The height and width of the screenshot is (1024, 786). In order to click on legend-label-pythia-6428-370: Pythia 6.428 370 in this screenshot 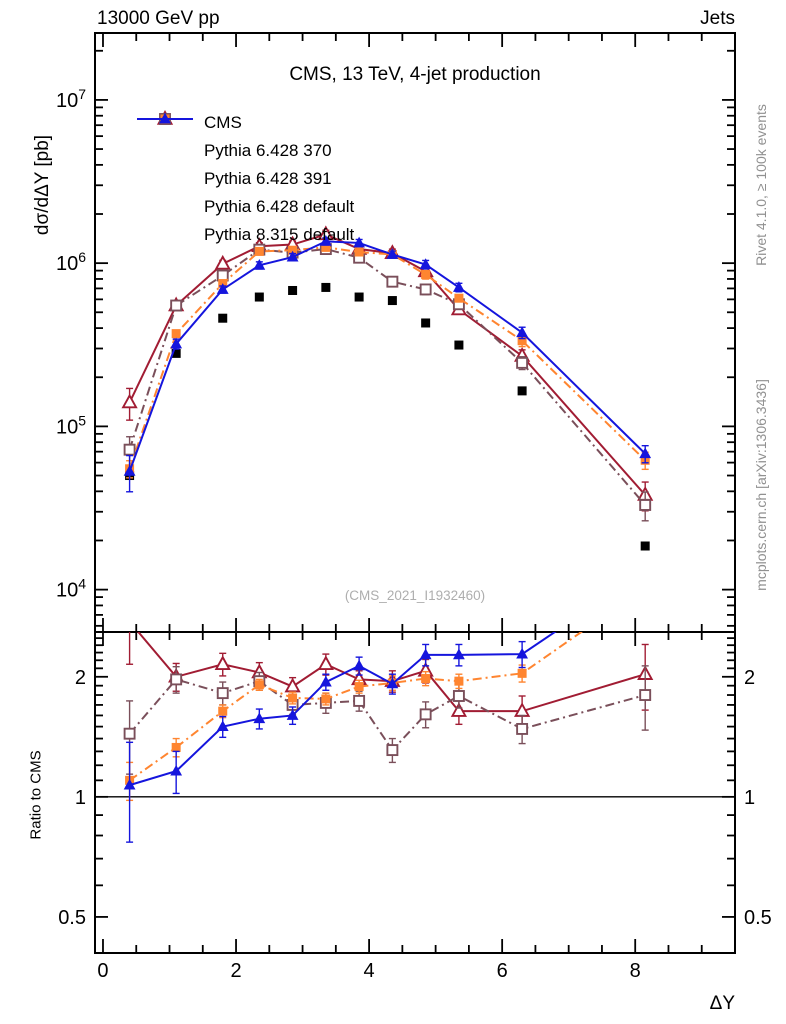, I will do `click(268, 150)`.